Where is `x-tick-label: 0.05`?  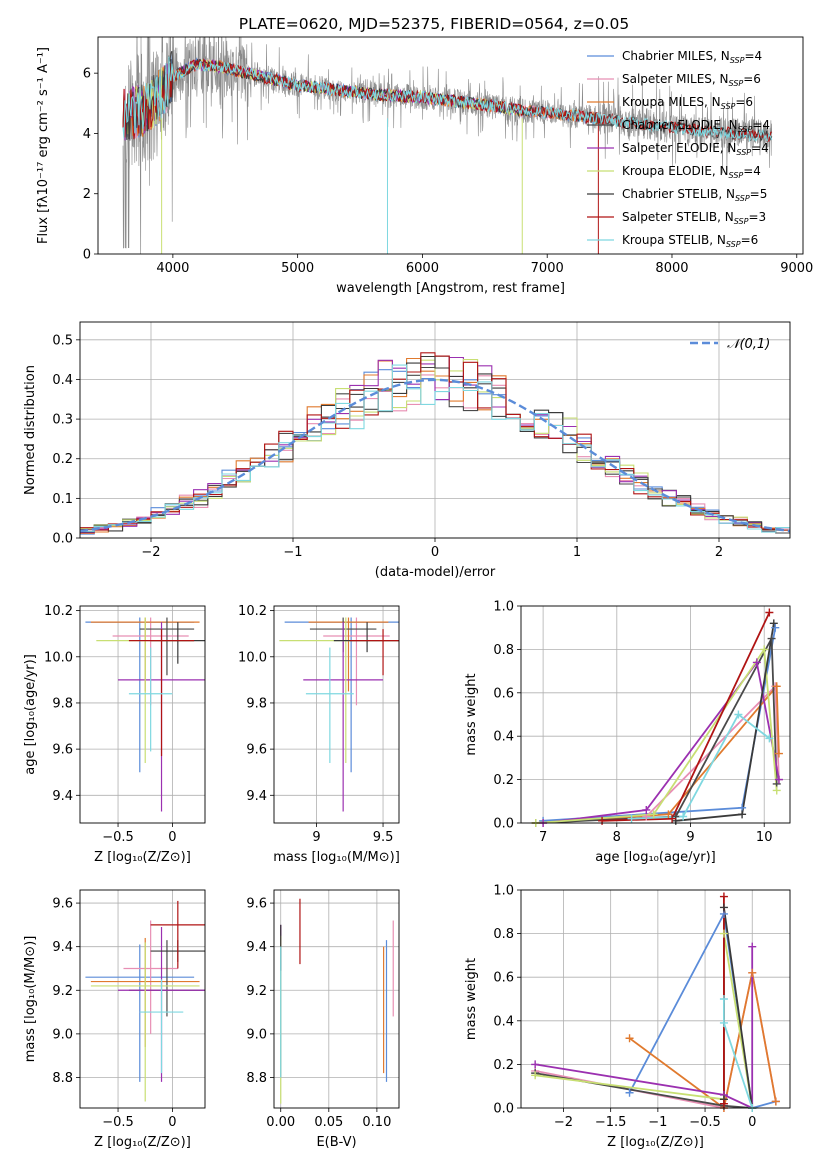
x-tick-label: 0.05 is located at coordinates (328, 1122).